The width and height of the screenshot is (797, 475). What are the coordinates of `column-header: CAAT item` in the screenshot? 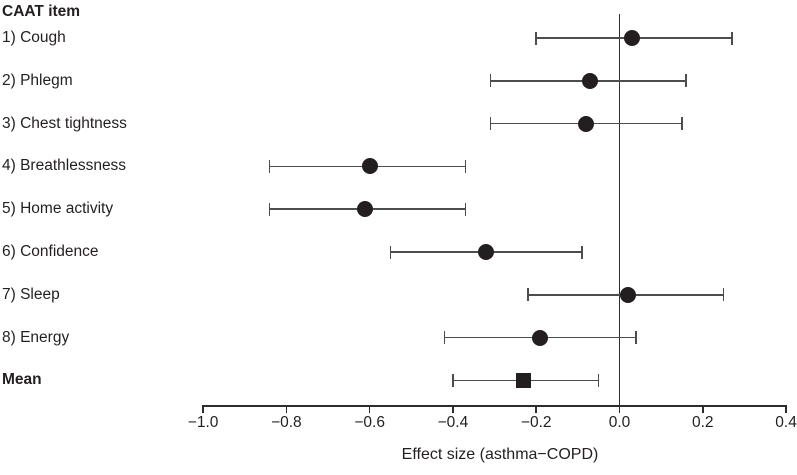 It's located at (41, 11).